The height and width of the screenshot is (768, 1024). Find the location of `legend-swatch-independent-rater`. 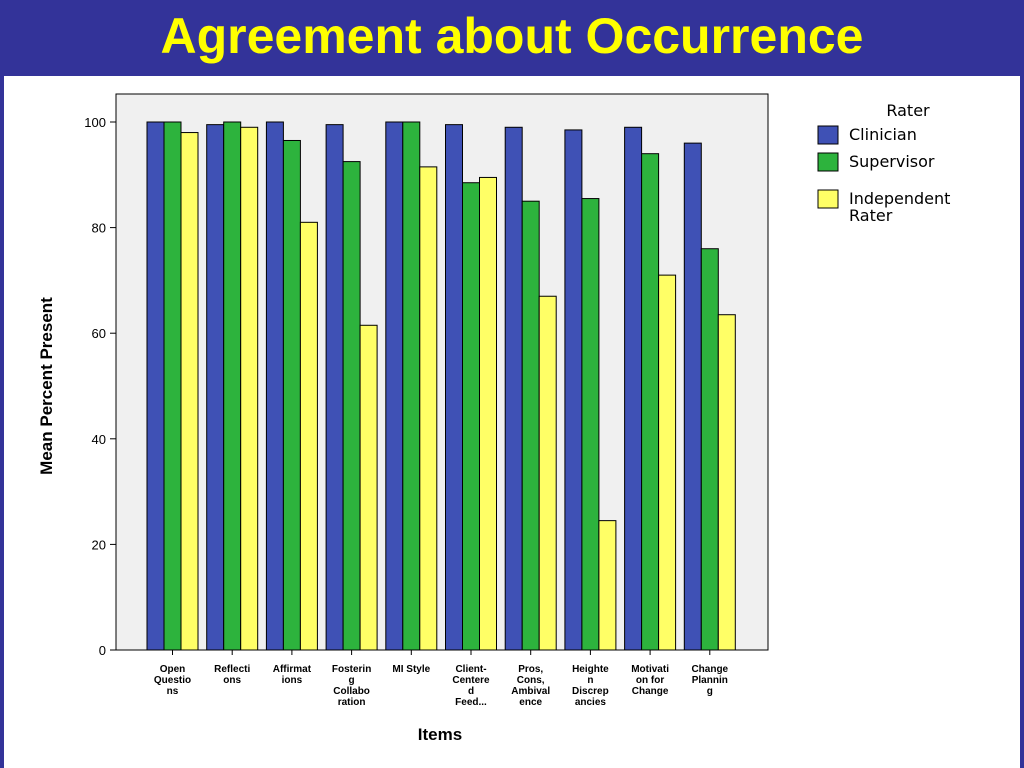

legend-swatch-independent-rater is located at coordinates (828, 199).